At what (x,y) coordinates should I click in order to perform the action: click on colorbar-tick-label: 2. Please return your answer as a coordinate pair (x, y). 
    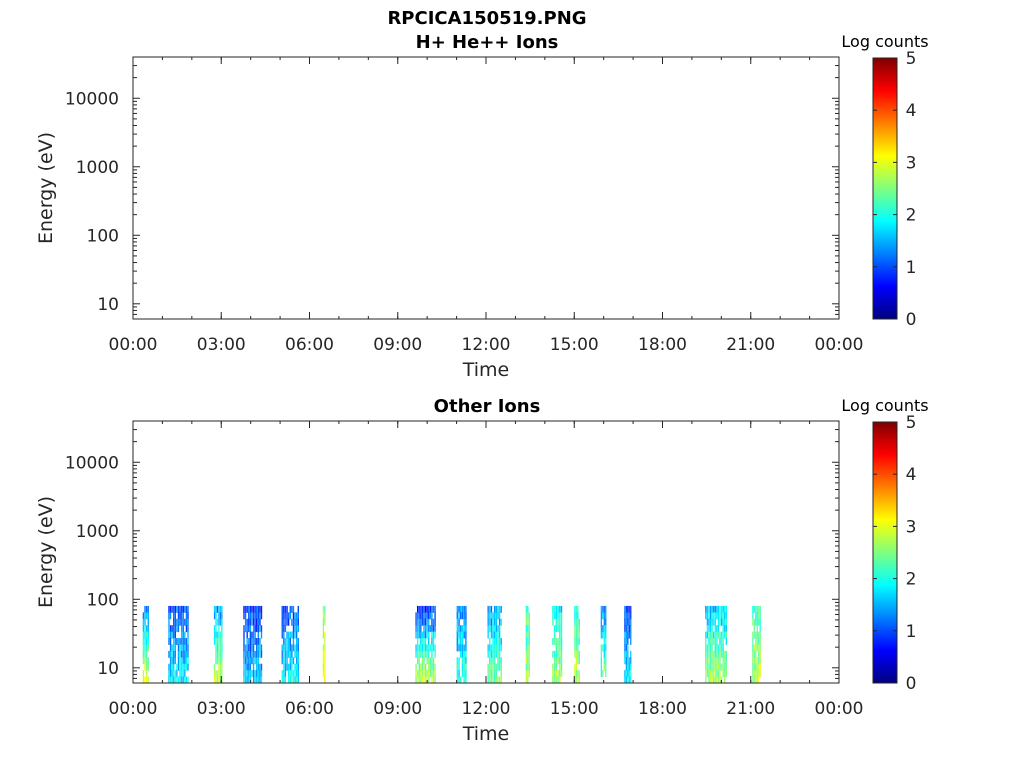
    Looking at the image, I should click on (911, 216).